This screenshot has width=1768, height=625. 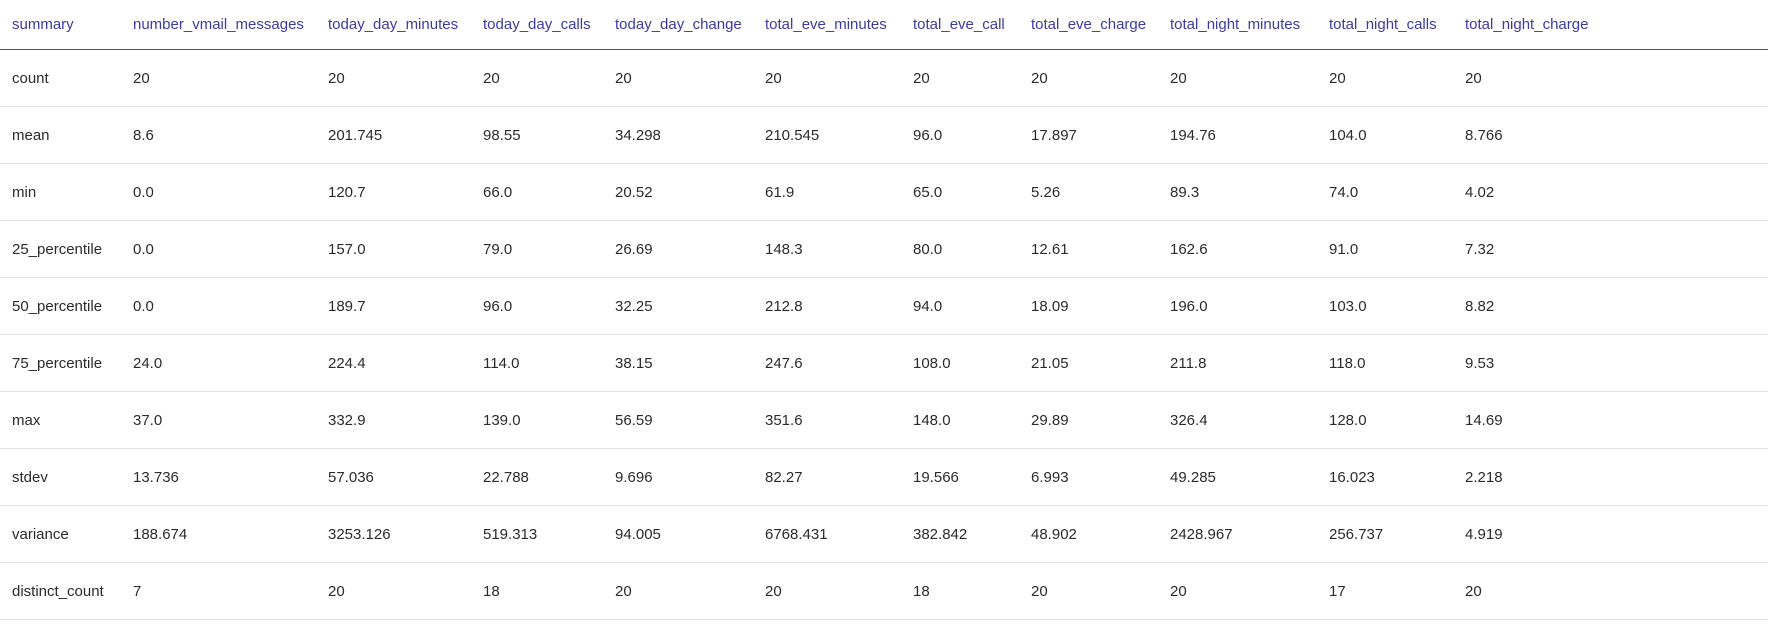 I want to click on table-cell: 247.6, so click(x=827, y=363).